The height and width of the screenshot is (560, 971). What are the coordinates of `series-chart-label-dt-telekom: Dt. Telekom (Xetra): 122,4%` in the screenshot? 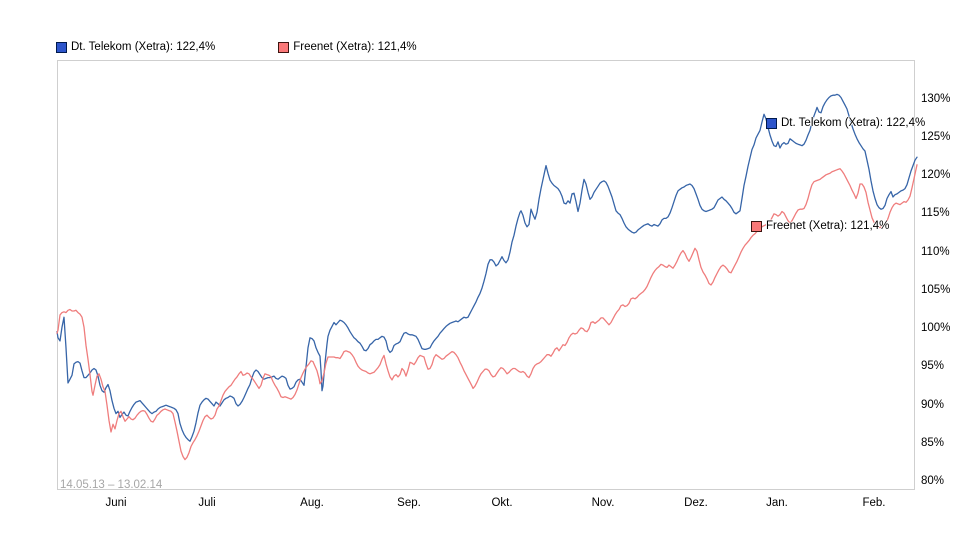 It's located at (845, 123).